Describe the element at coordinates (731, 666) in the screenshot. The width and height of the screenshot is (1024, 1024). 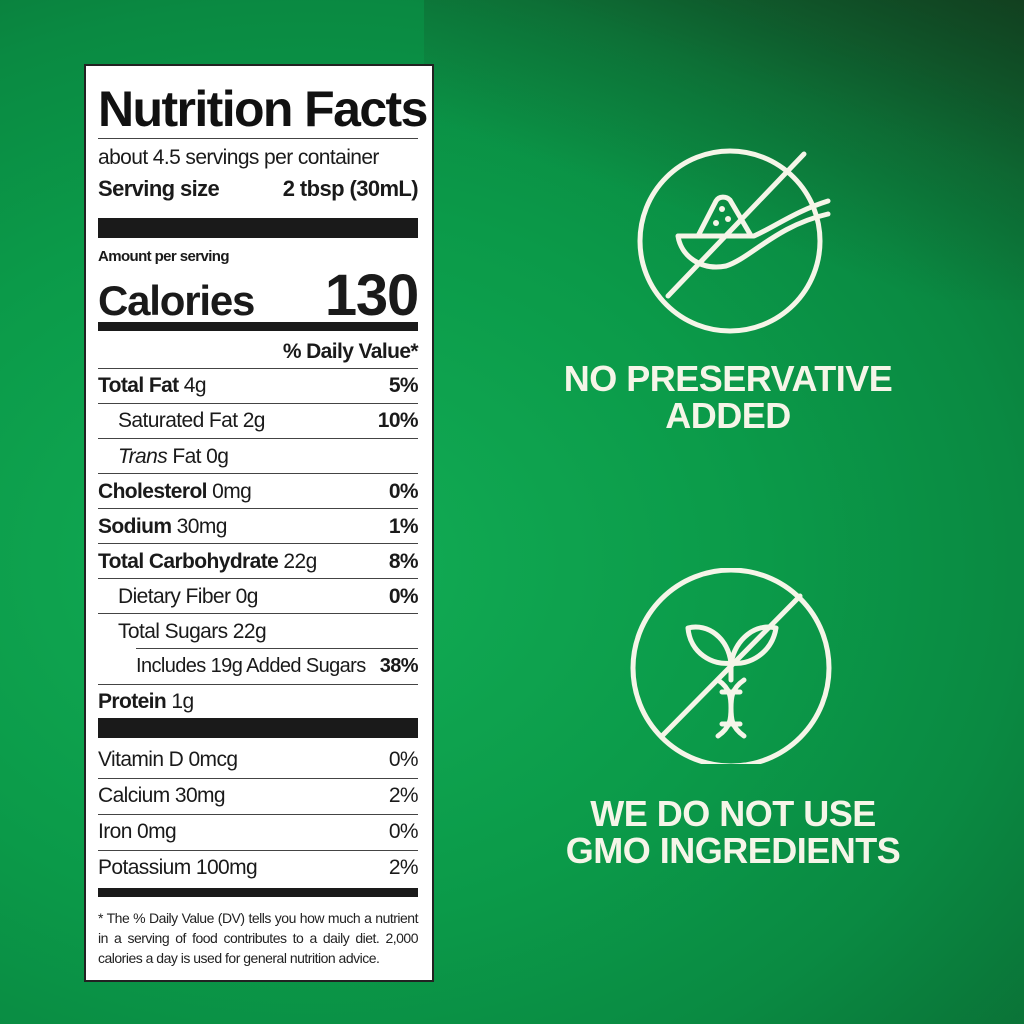
I see `no-gmo-icon` at that location.